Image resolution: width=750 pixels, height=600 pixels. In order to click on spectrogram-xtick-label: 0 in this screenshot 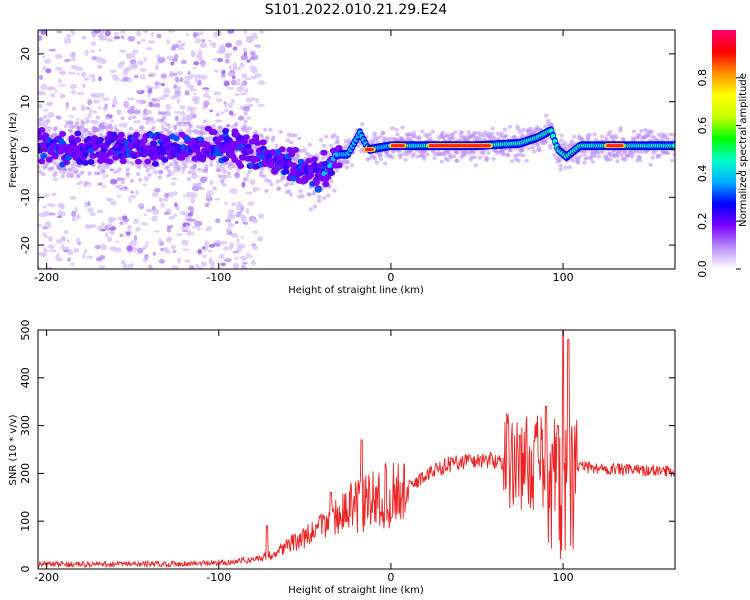, I will do `click(390, 277)`.